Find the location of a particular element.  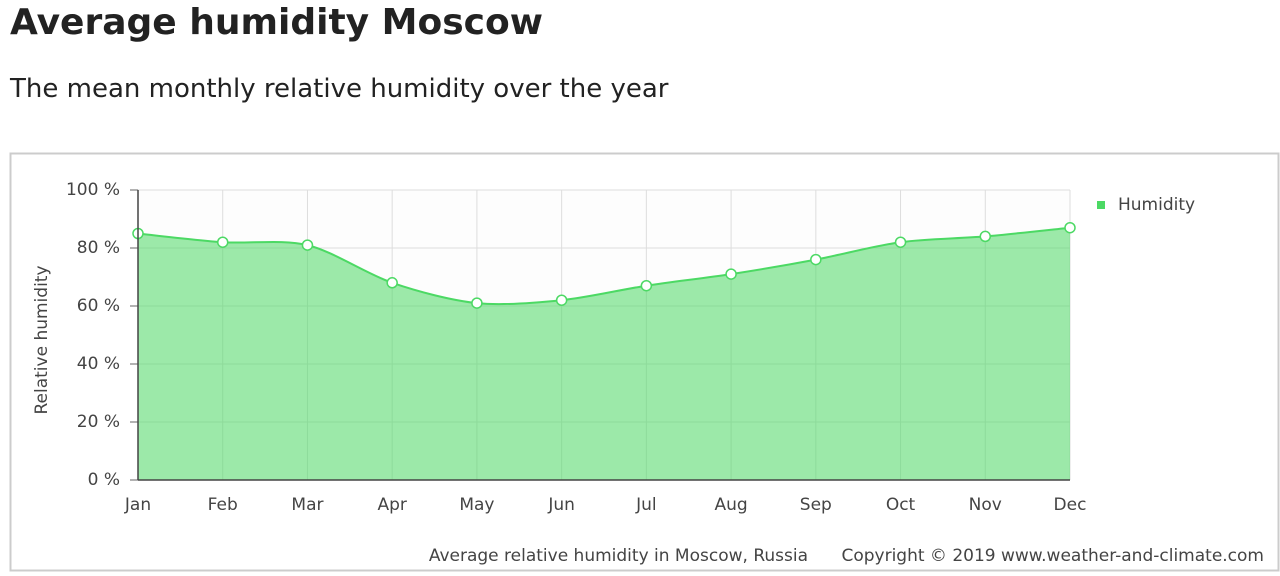

legend-swatch is located at coordinates (1101, 205).